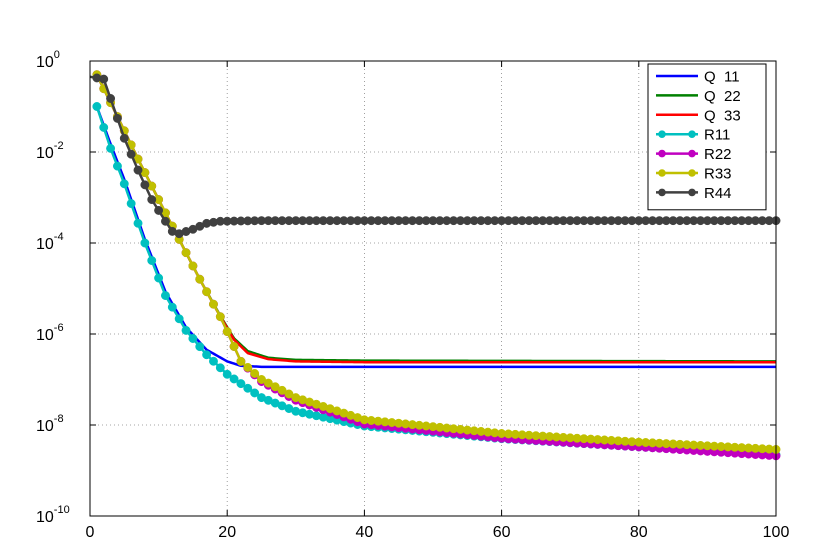  I want to click on legend: Q 11 Q 22 Q 33 R11 R22 R33 R44, so click(707, 137).